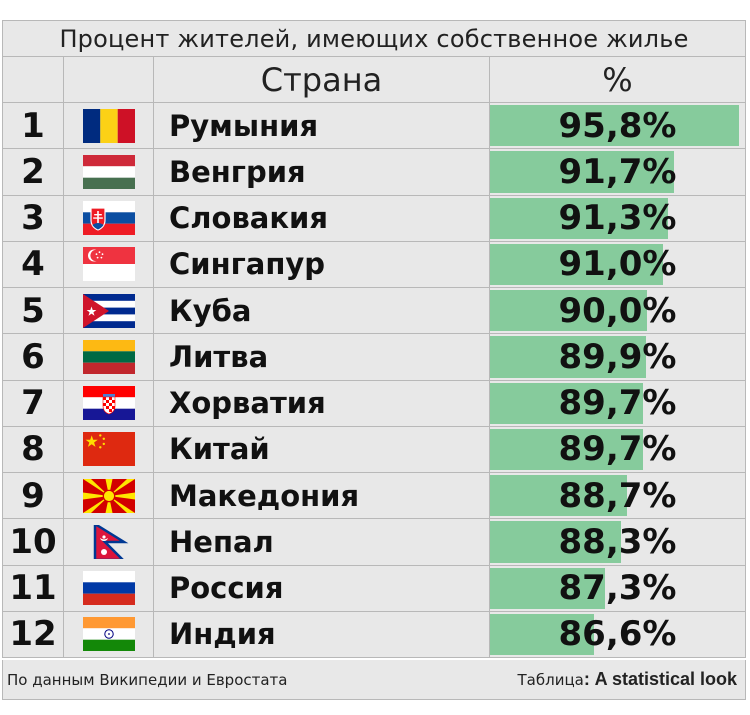 The image size is (750, 715). I want to click on country-label: Сингапур, so click(247, 264).